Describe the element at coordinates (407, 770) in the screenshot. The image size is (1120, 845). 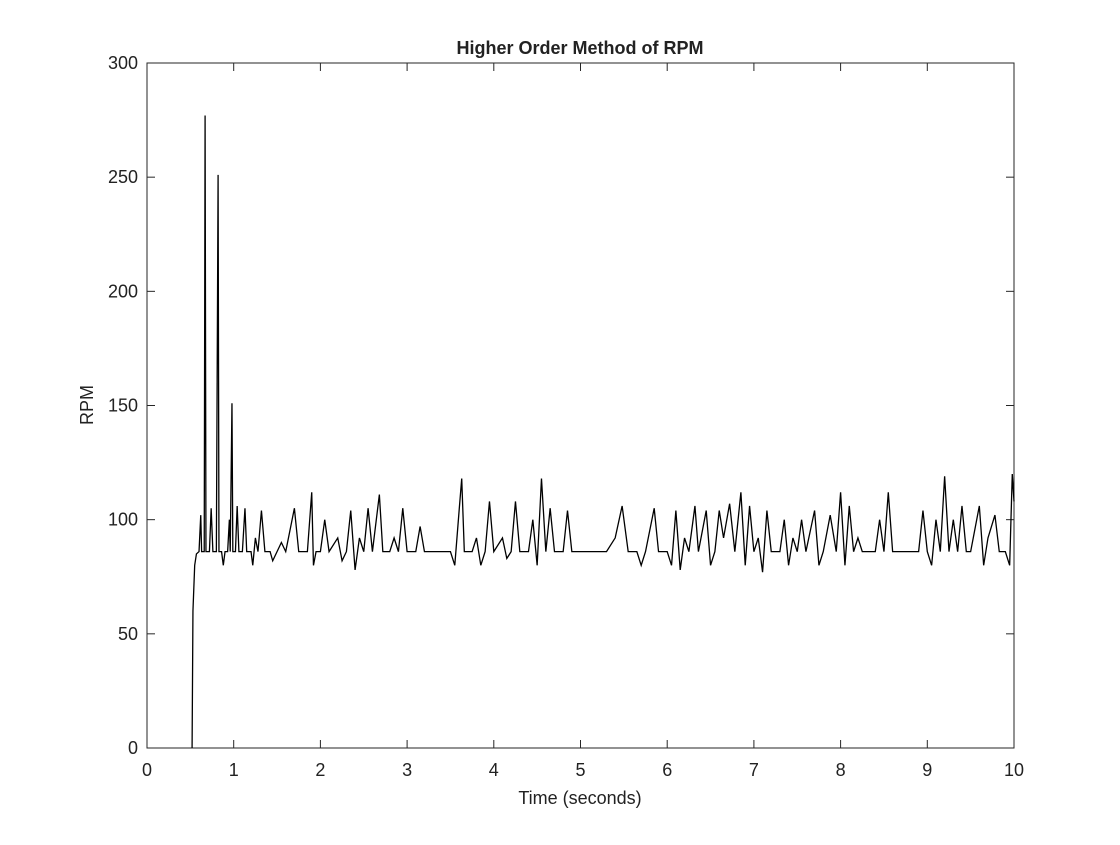
I see `x-tick-label: 3` at that location.